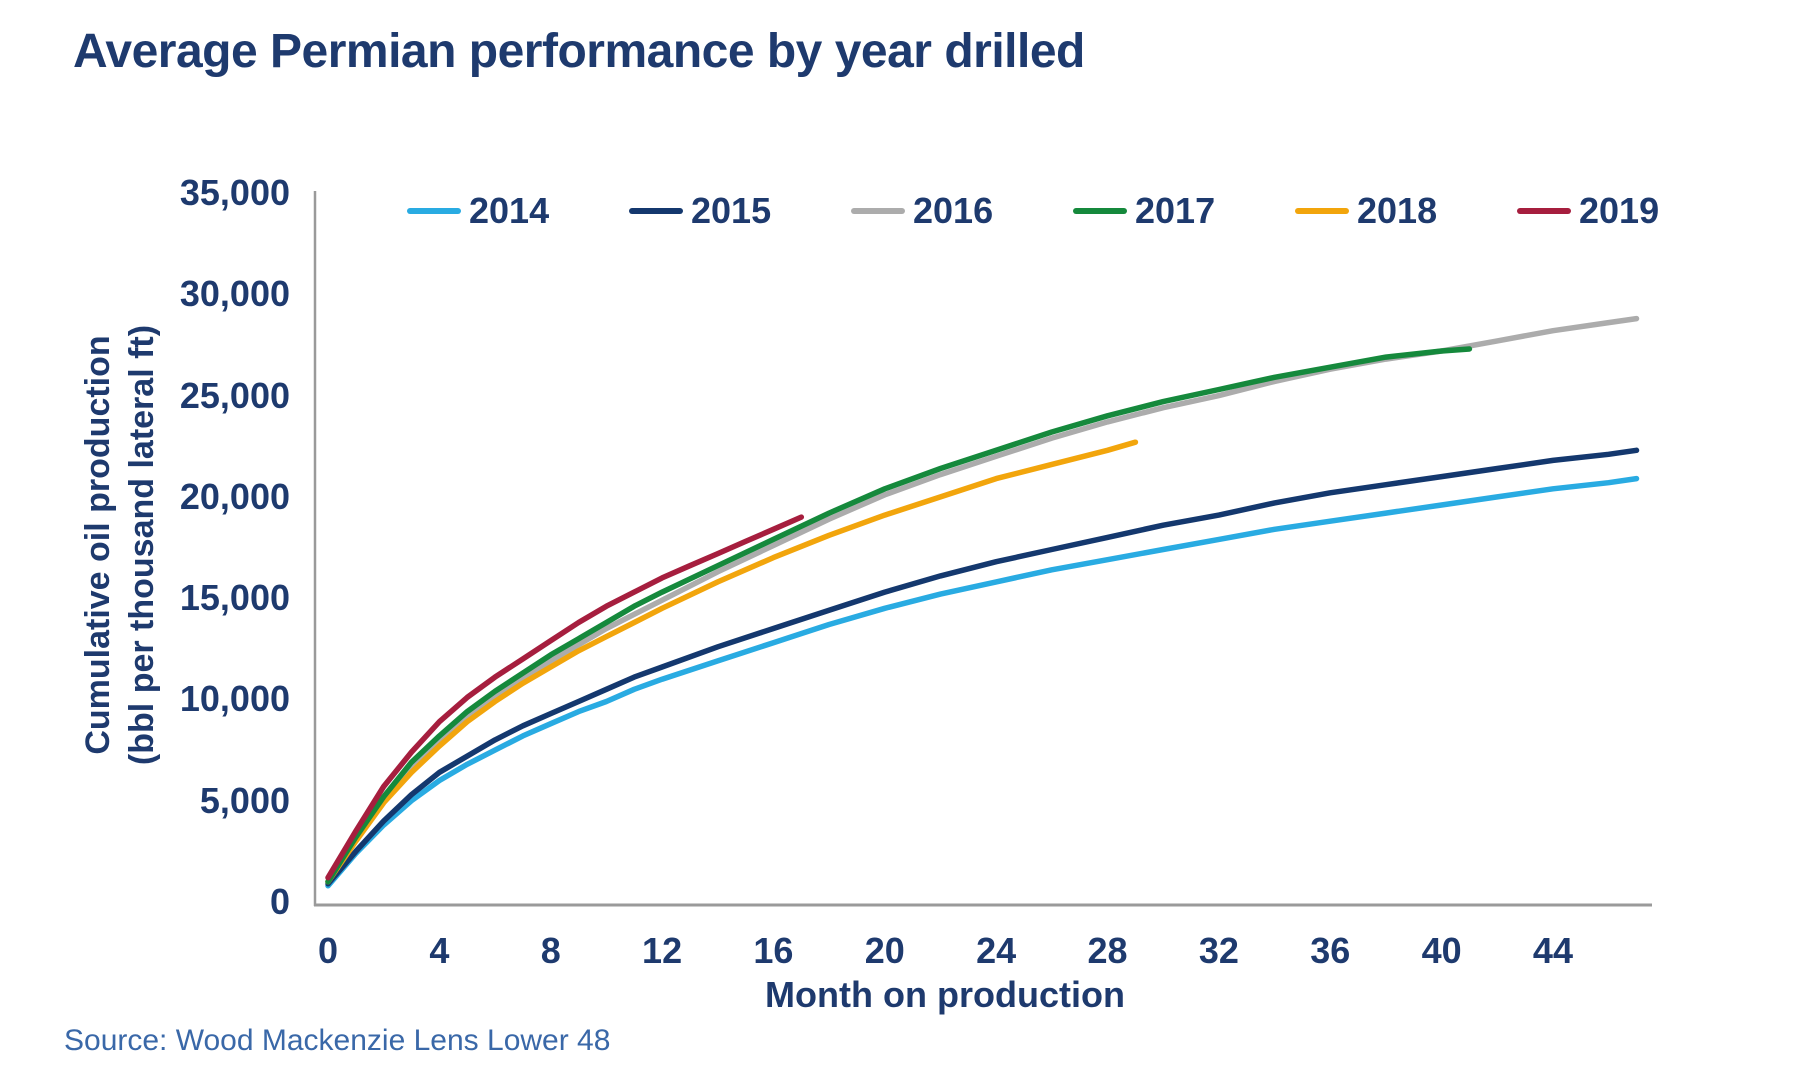 The height and width of the screenshot is (1080, 1800). I want to click on legend-label-2015: 2015, so click(731, 210).